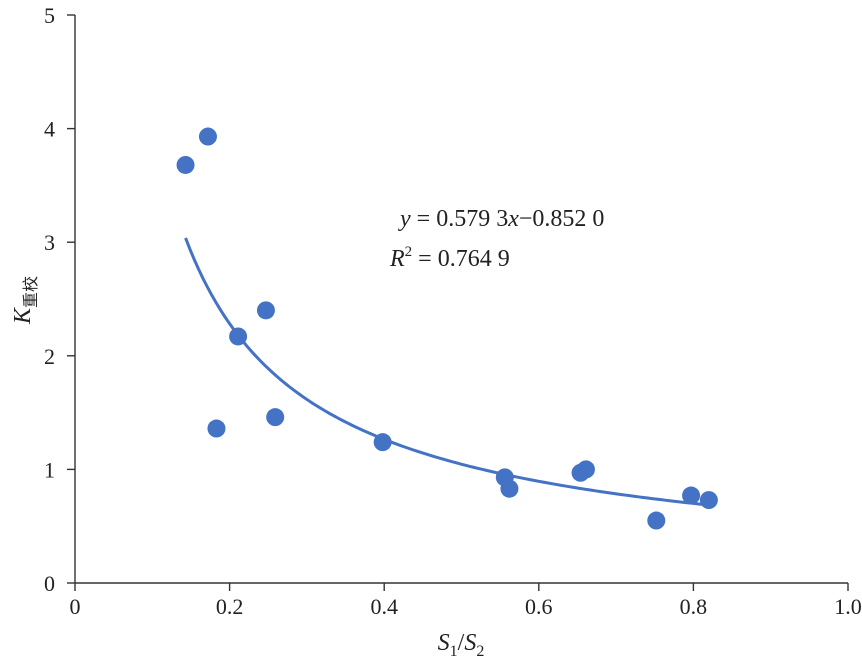 The width and height of the screenshot is (862, 672). What do you see at coordinates (501, 219) in the screenshot?
I see `trendline-equation: y = 0.579 3x−0.852 0` at bounding box center [501, 219].